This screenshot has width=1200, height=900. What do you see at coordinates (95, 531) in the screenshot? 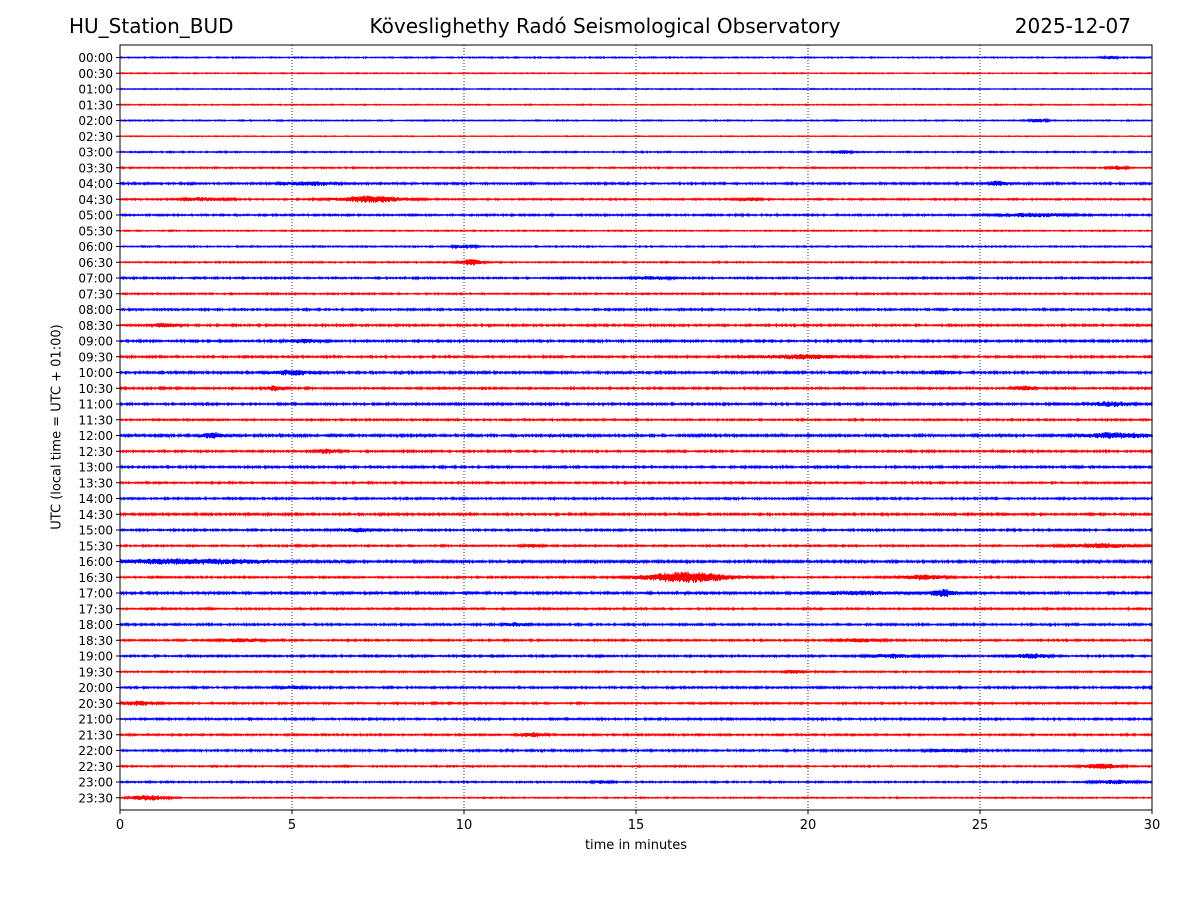
I see `y-tick-label: 15:00` at bounding box center [95, 531].